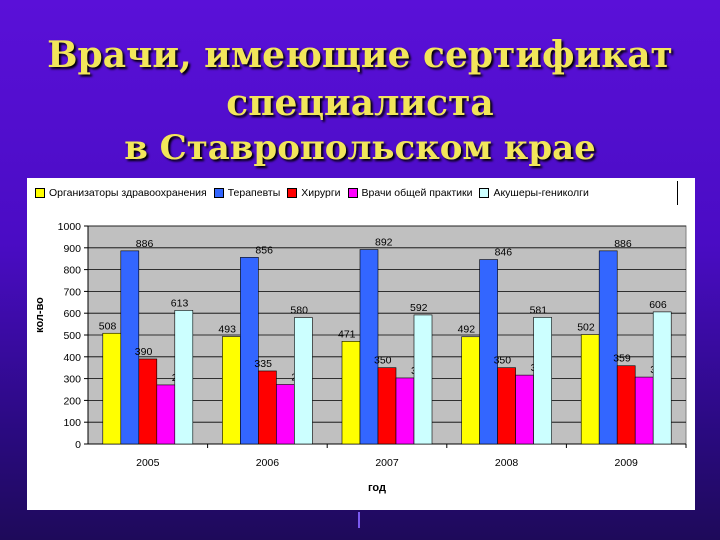 The width and height of the screenshot is (720, 540). What do you see at coordinates (627, 463) in the screenshot?
I see `x-tick-label: 2009` at bounding box center [627, 463].